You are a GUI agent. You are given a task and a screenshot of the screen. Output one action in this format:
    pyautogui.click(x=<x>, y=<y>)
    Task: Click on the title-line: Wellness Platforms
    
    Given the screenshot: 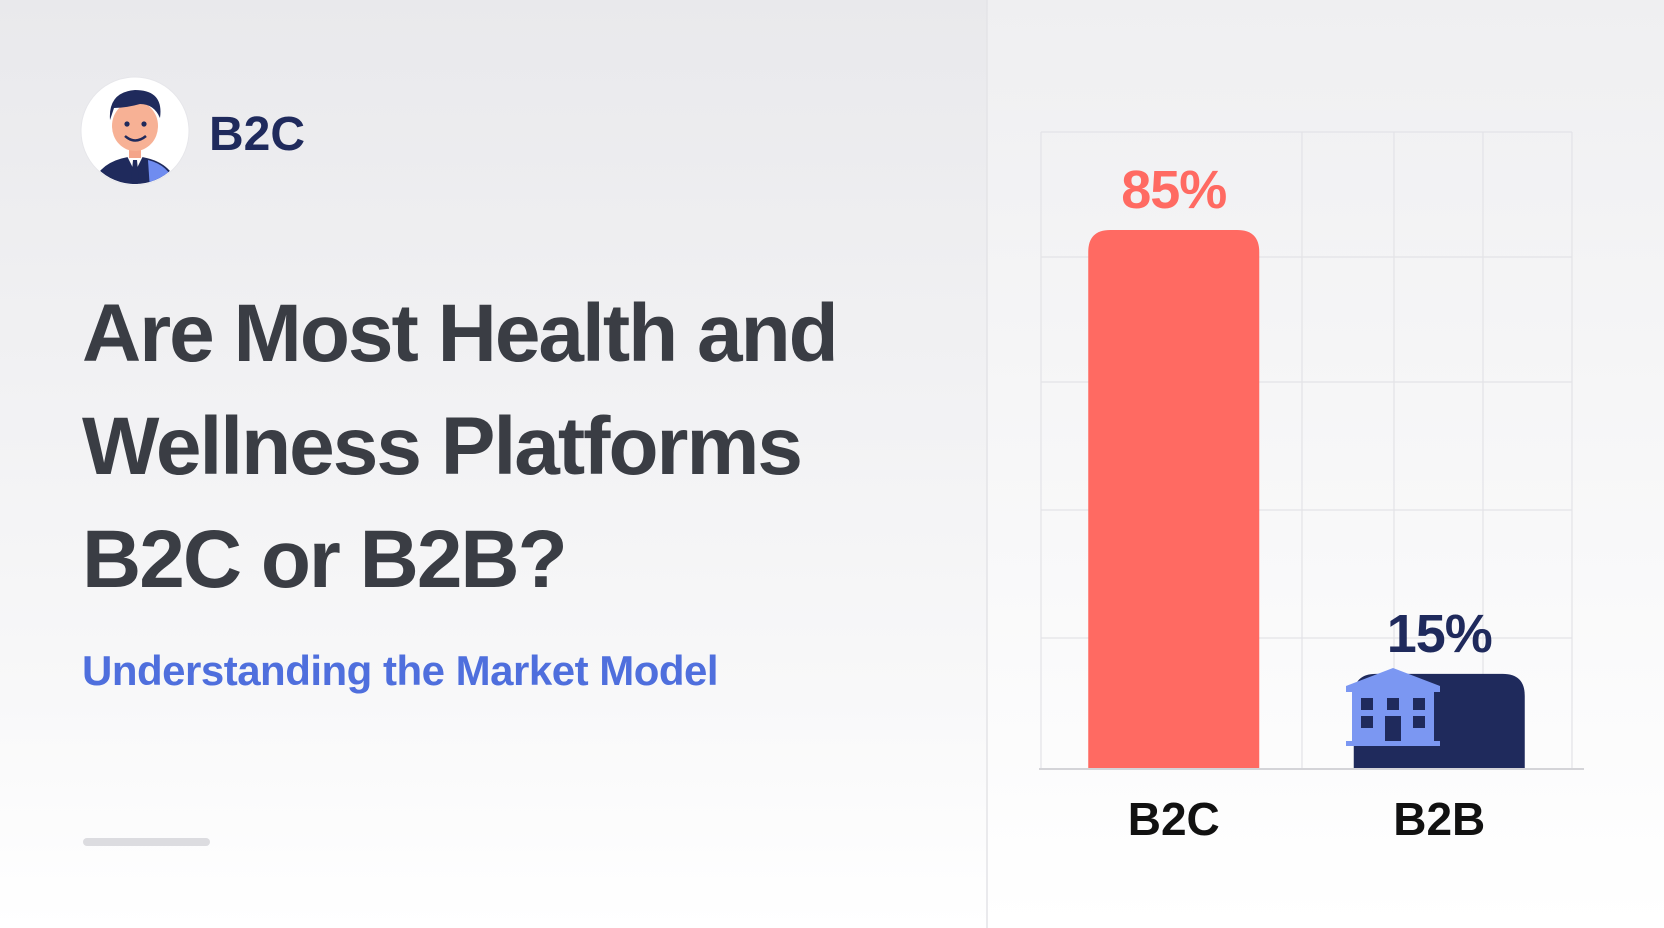 What is the action you would take?
    pyautogui.click(x=441, y=446)
    